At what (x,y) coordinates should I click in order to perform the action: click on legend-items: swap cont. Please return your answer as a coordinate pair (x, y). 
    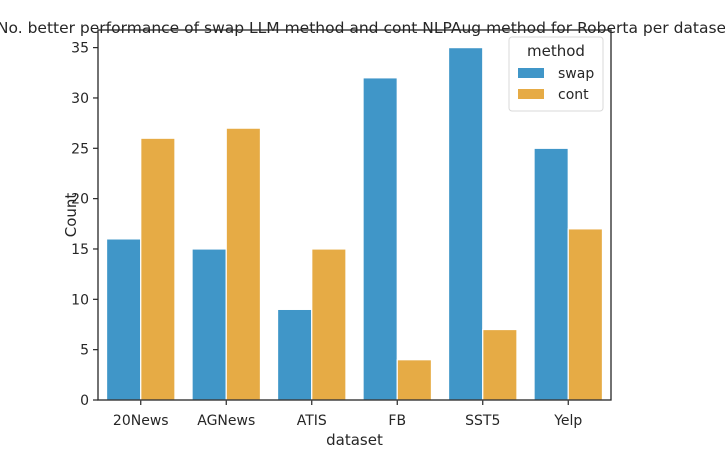
    Looking at the image, I should click on (556, 84).